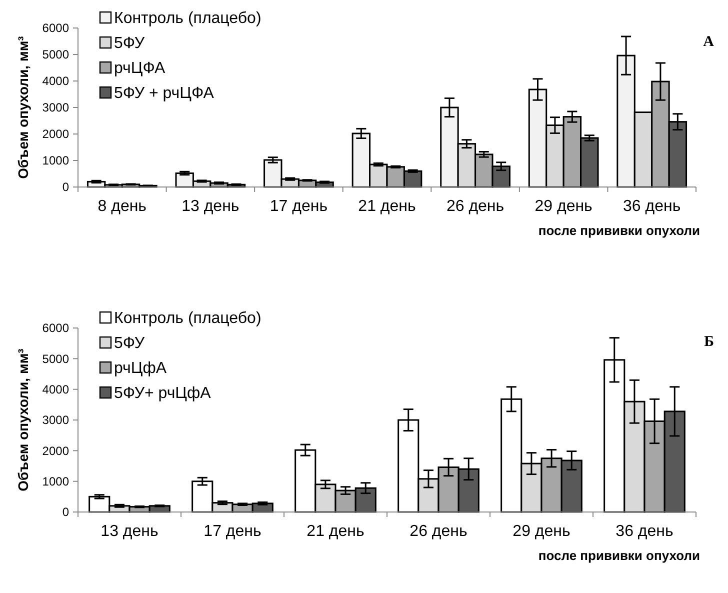 The height and width of the screenshot is (593, 728). Describe the element at coordinates (164, 93) in the screenshot. I see `legend-label: 5ФУ + рчЦФА` at that location.